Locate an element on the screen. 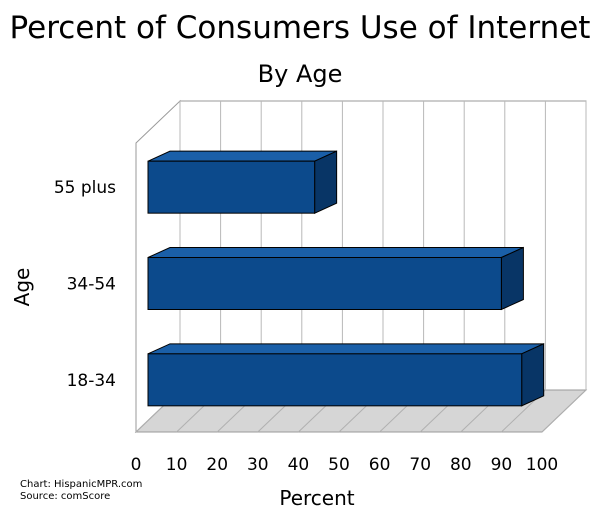  x-tick-label: 100 is located at coordinates (542, 465).